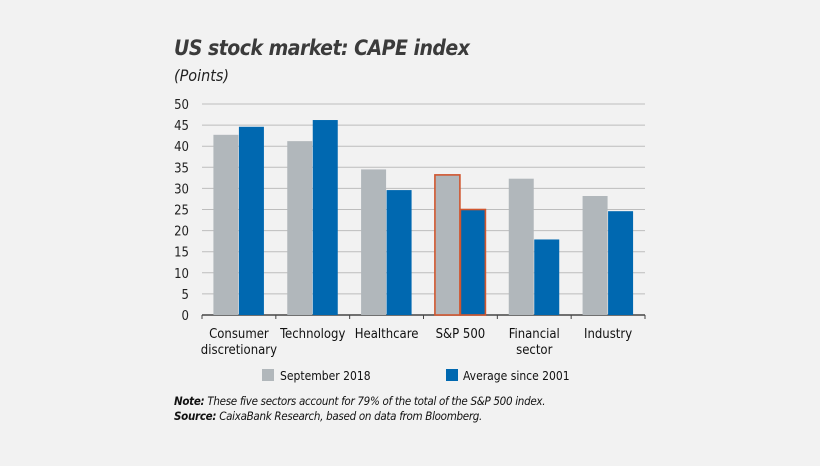 The width and height of the screenshot is (820, 466). What do you see at coordinates (608, 334) in the screenshot?
I see `x-tick-label: Industry` at bounding box center [608, 334].